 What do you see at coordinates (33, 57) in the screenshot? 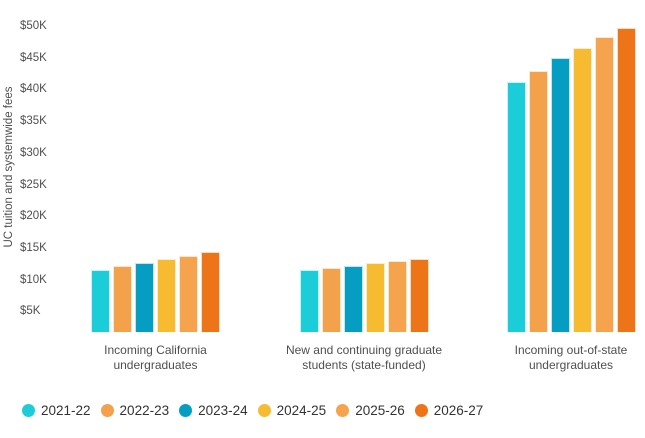
I see `y-tick-label: $45K` at bounding box center [33, 57].